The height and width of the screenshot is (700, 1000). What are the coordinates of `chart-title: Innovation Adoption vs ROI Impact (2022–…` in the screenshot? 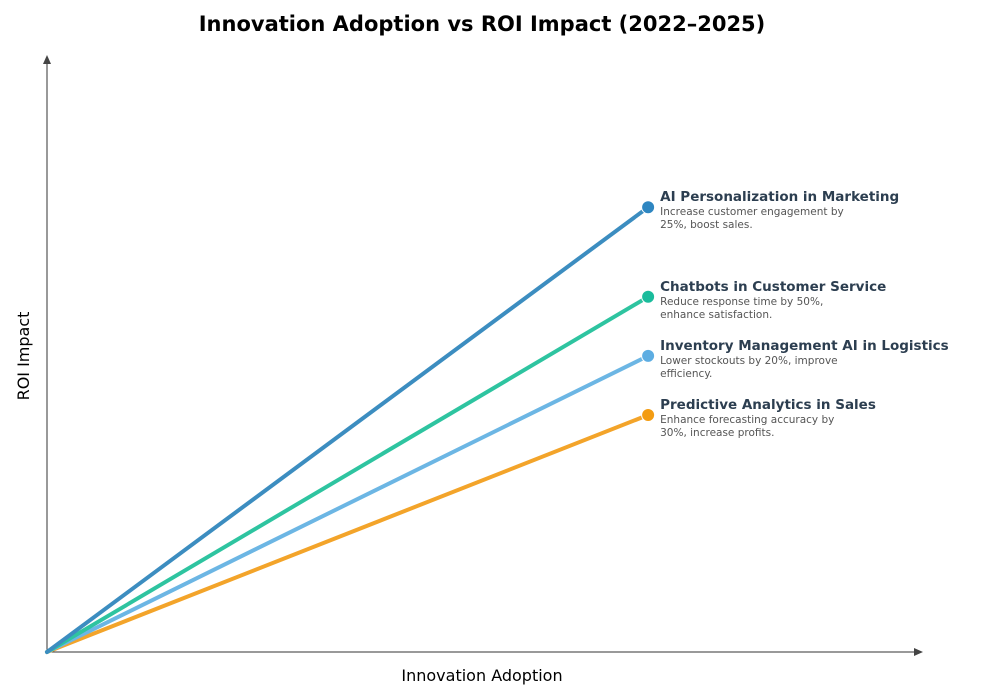 It's located at (482, 24).